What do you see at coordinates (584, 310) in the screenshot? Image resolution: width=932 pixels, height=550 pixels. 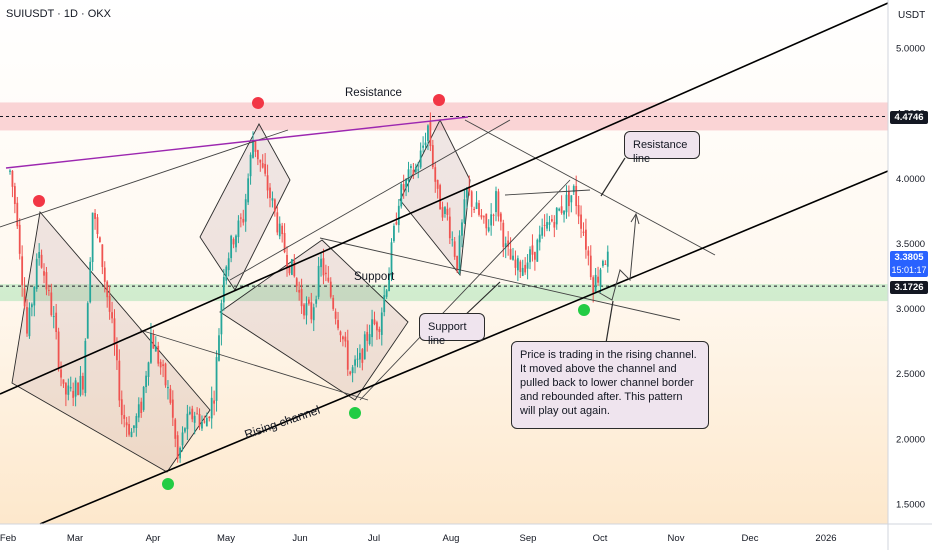 I see `bottom-marker` at bounding box center [584, 310].